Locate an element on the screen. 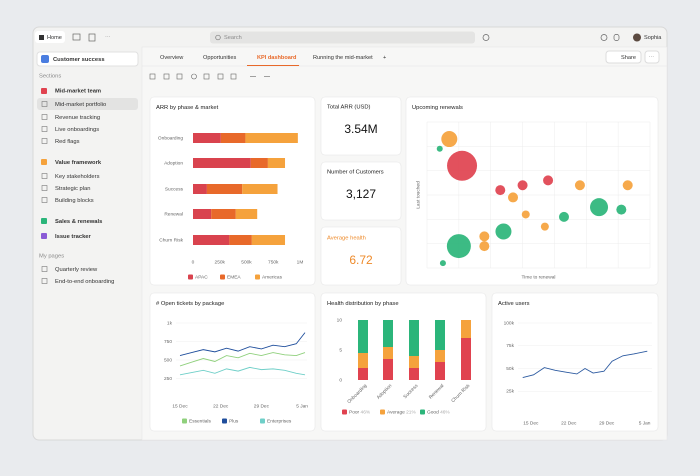  home-label: Home is located at coordinates (54, 38).